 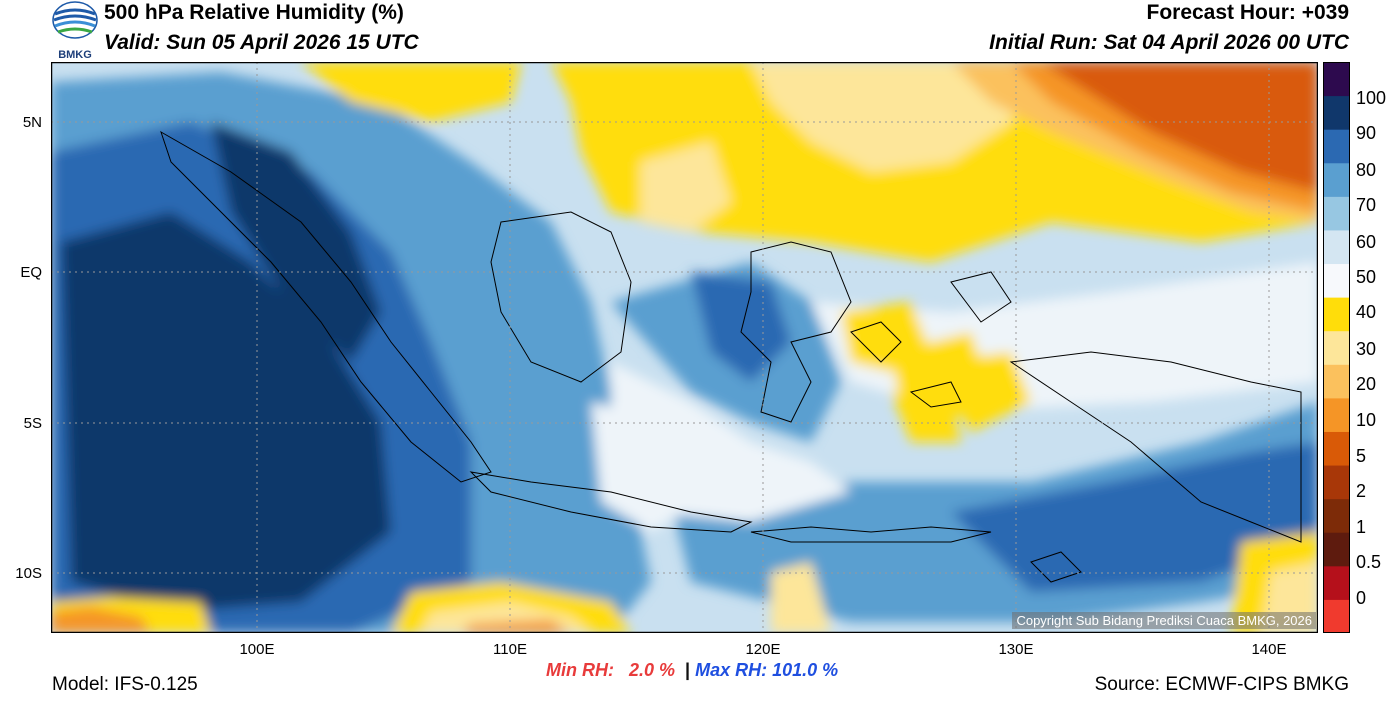 What do you see at coordinates (1371, 98) in the screenshot?
I see `colorbar-label-100: 100` at bounding box center [1371, 98].